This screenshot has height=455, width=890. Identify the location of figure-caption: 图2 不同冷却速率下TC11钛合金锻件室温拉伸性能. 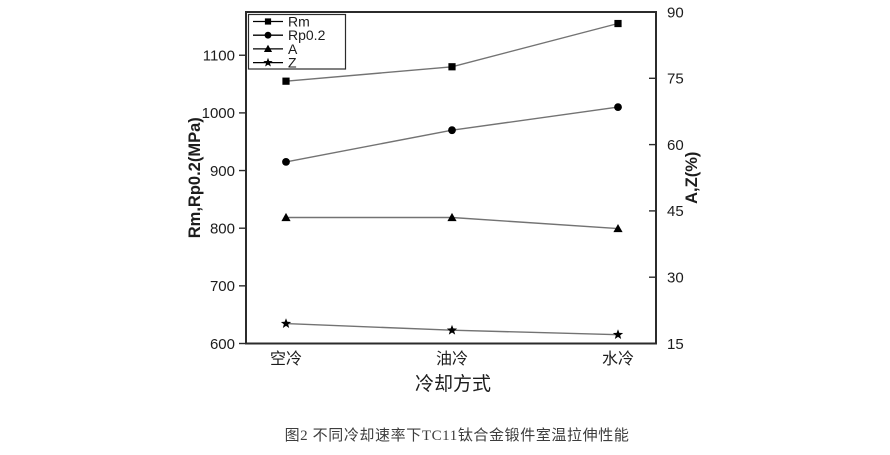
(457, 436).